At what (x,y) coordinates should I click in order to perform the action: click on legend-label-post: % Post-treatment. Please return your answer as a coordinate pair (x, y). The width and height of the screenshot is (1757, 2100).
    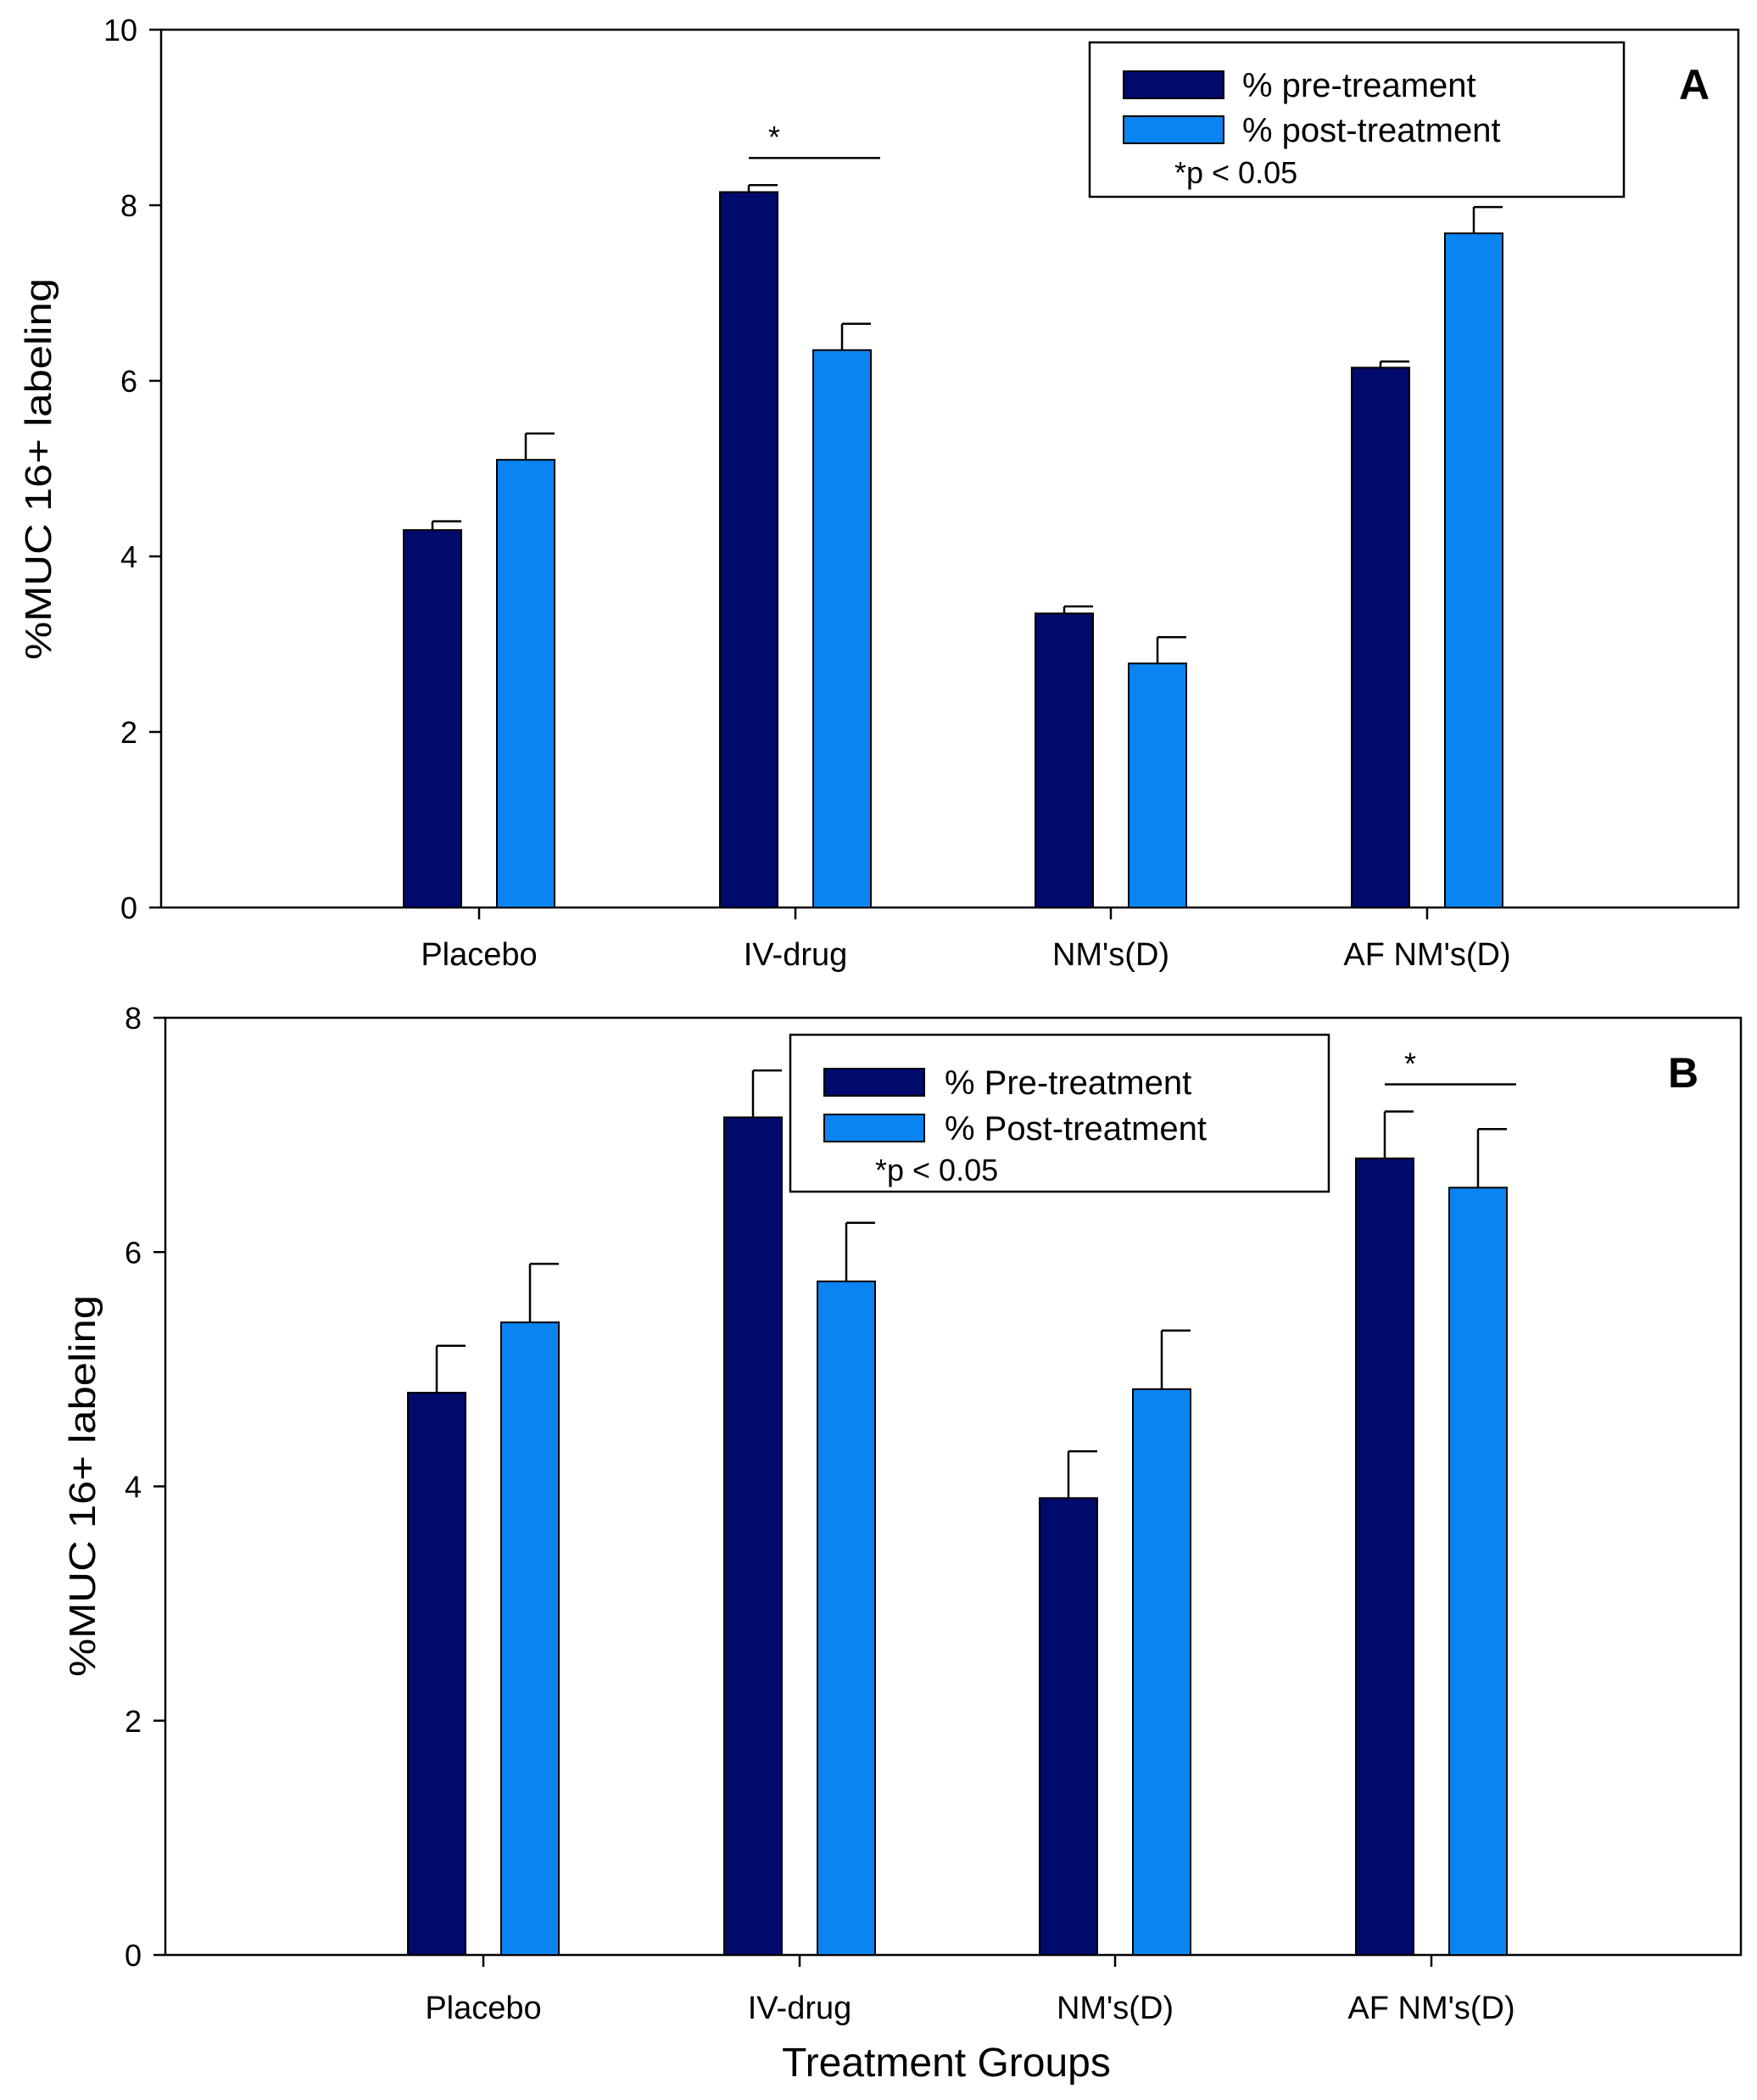
    Looking at the image, I should click on (1076, 1129).